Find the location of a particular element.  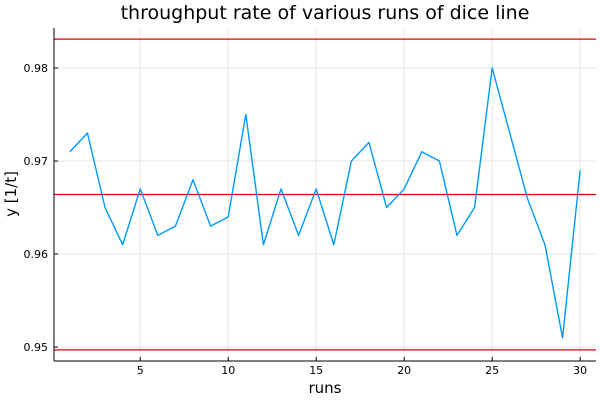

y-tick-label-0.95: 0.95 is located at coordinates (36, 347).